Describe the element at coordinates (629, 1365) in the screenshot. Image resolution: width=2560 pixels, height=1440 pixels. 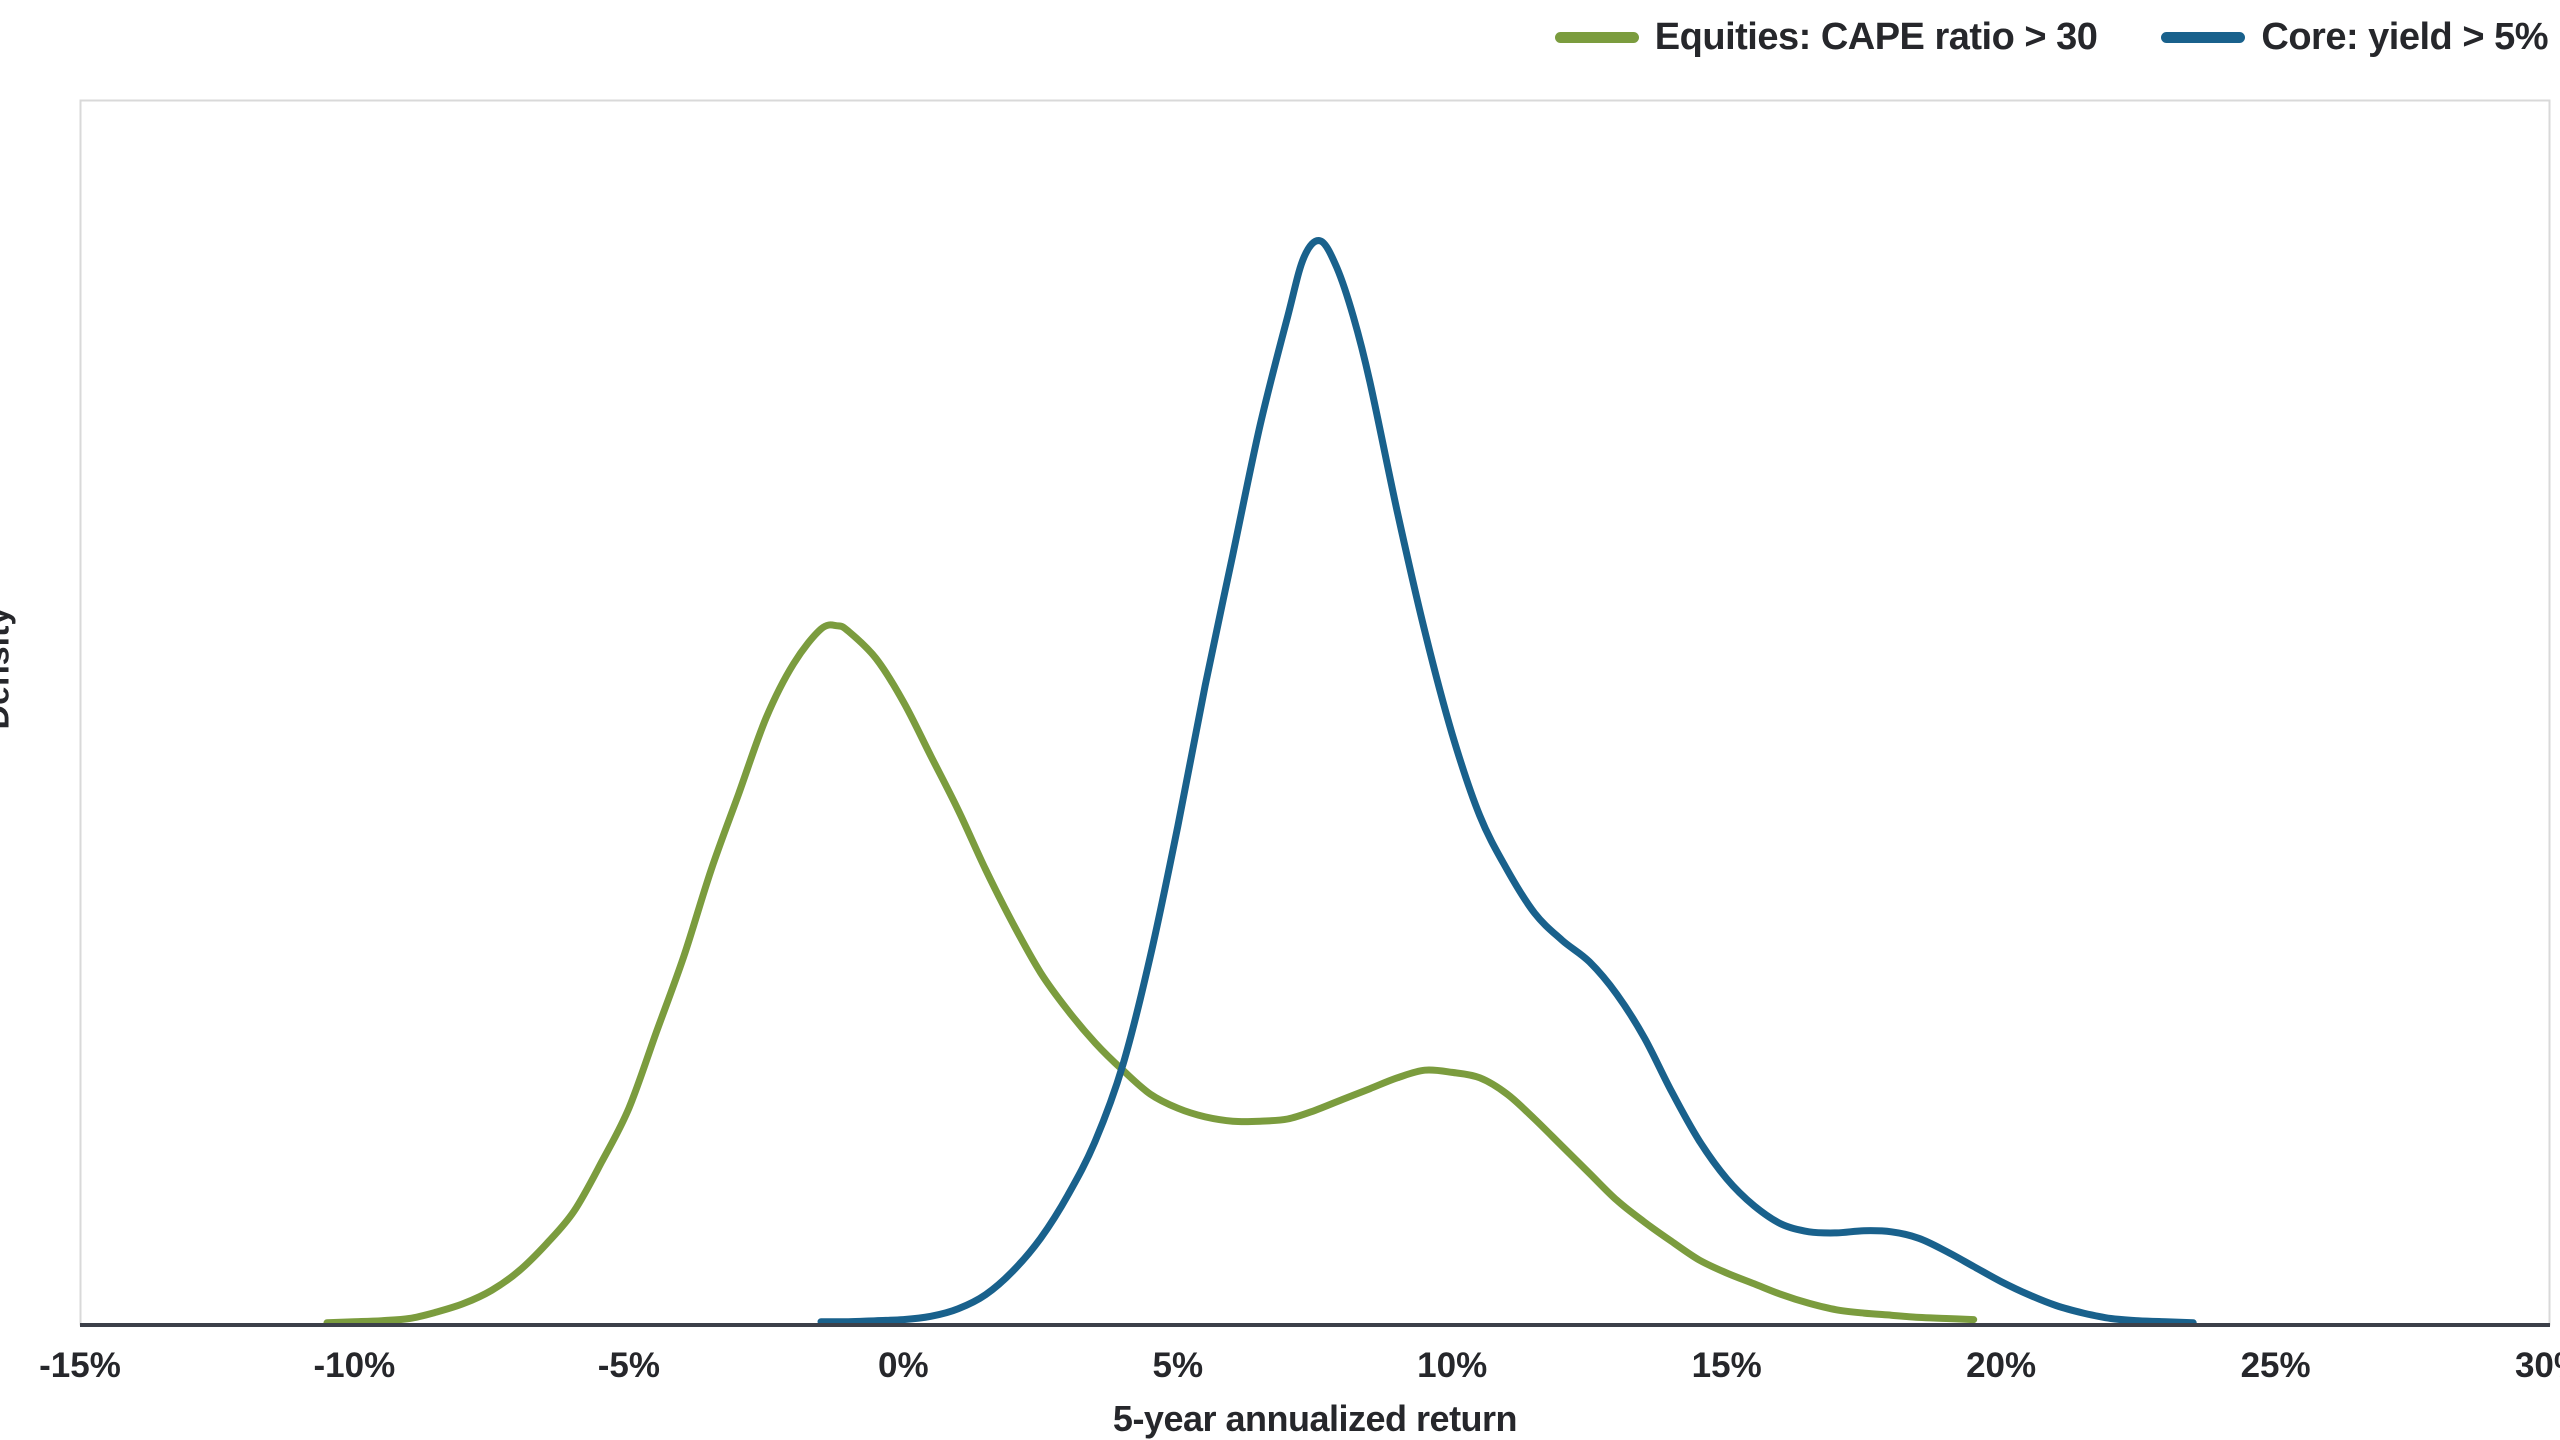
I see `x-tick-label: -5%` at that location.